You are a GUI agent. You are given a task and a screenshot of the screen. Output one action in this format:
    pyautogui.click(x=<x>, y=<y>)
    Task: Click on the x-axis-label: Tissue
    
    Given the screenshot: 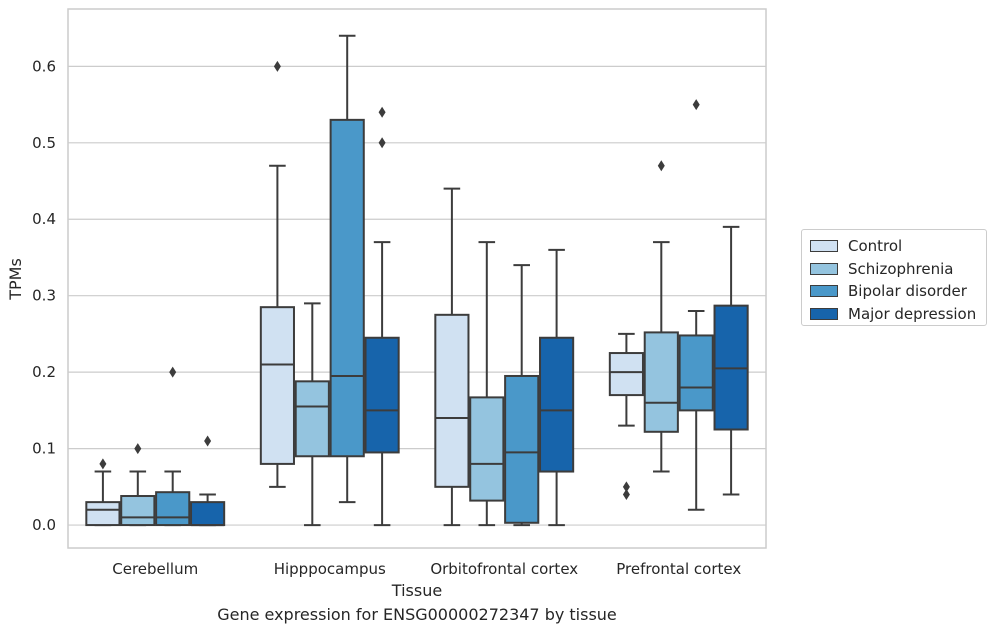 What is the action you would take?
    pyautogui.click(x=416, y=590)
    